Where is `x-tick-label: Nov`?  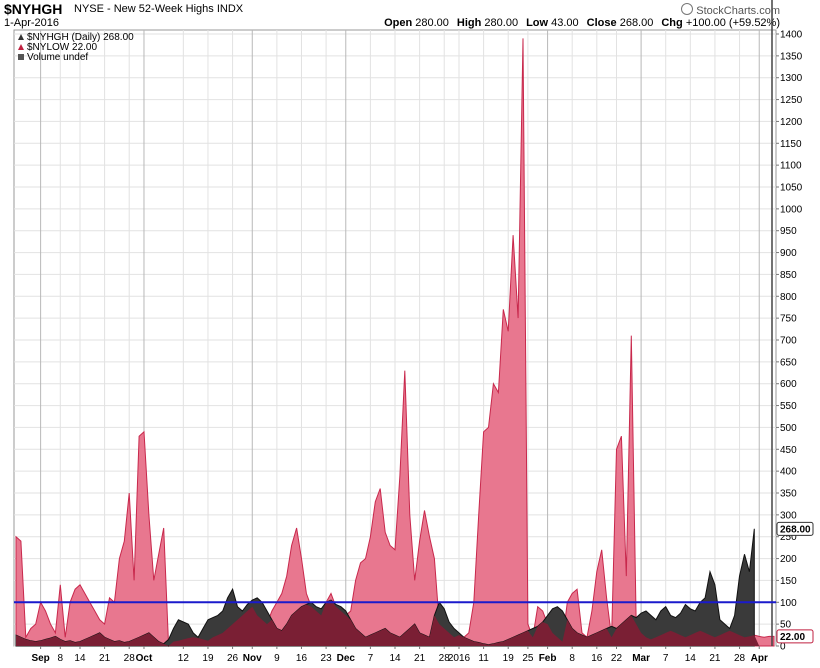
x-tick-label: Nov is located at coordinates (252, 658).